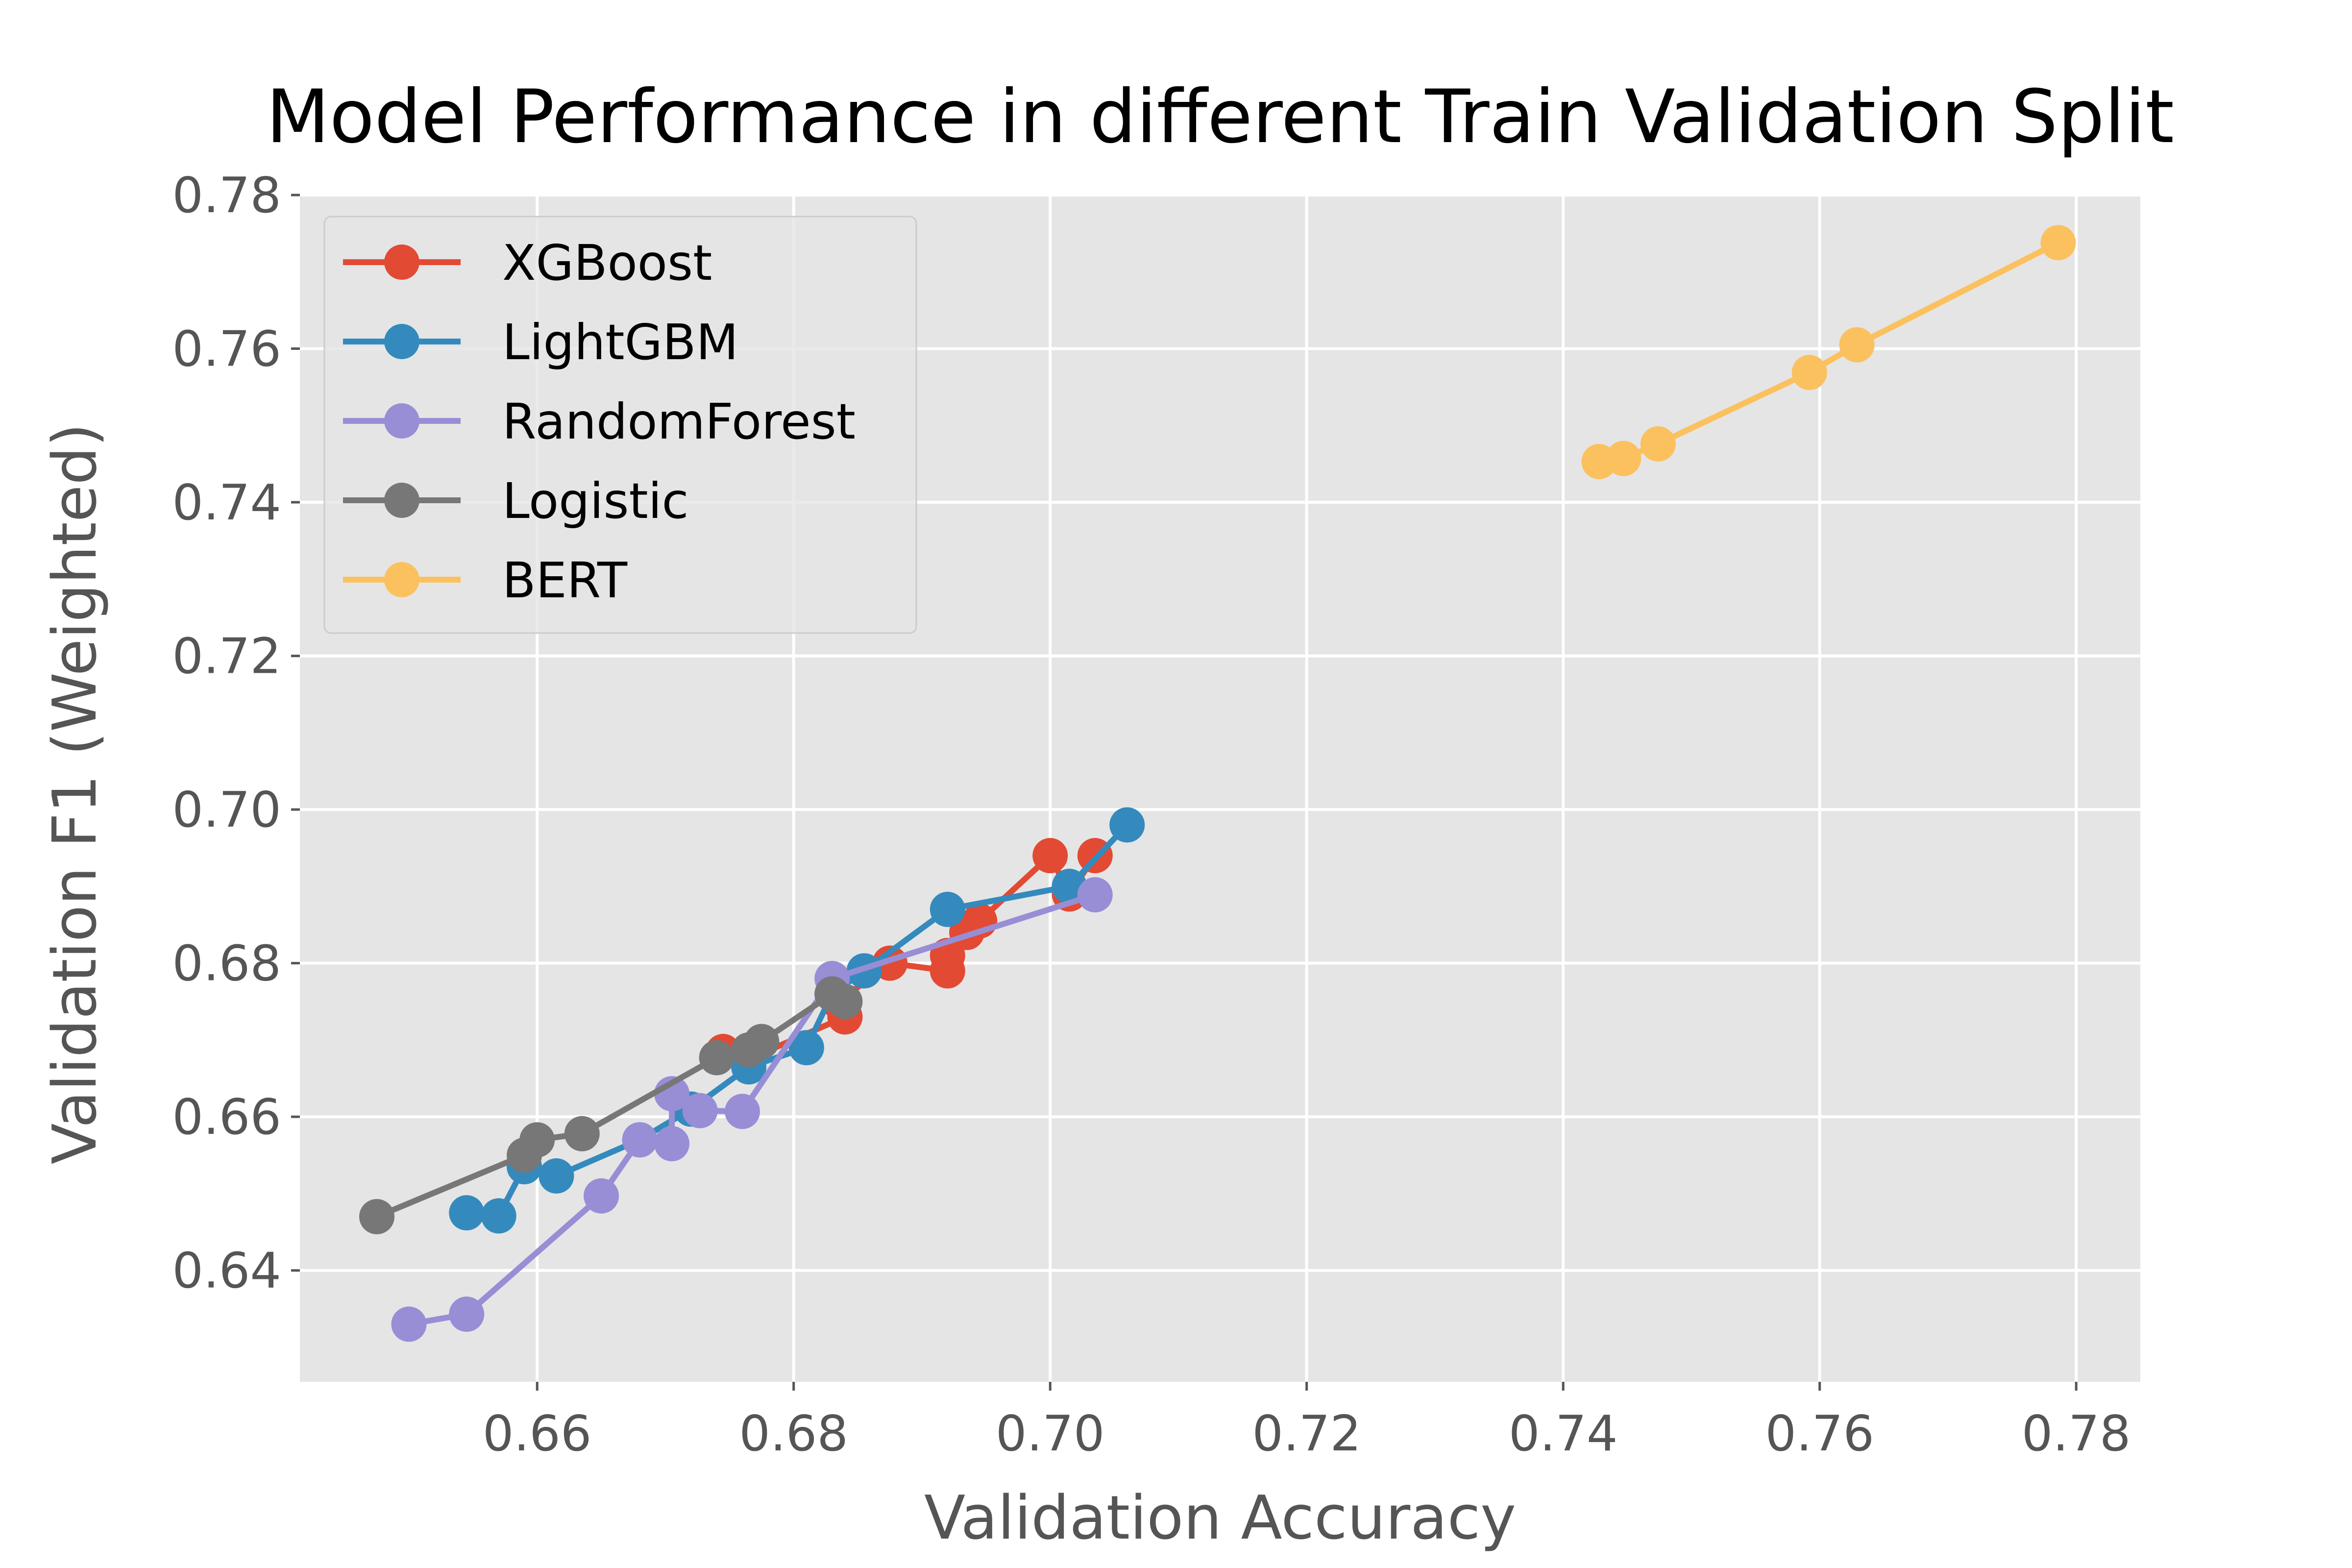 This screenshot has height=1568, width=2352. I want to click on legend-item-bert: BERT, so click(485, 580).